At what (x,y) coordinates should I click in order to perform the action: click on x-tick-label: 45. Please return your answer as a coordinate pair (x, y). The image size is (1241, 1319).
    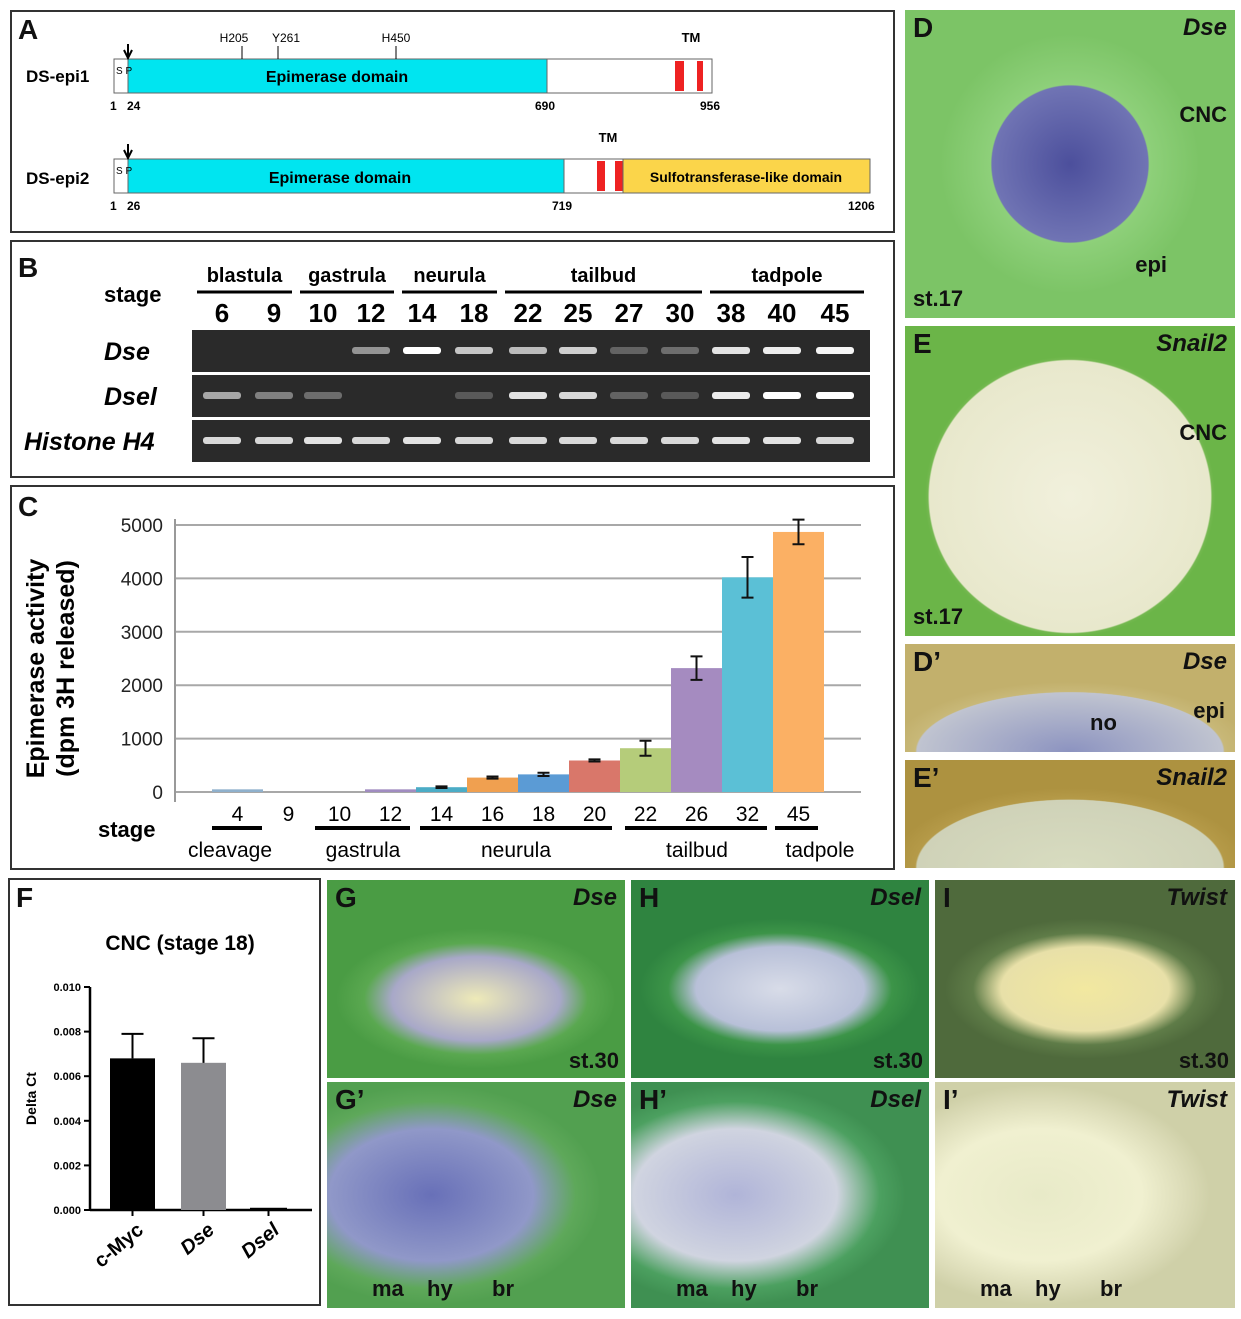
    Looking at the image, I should click on (798, 814).